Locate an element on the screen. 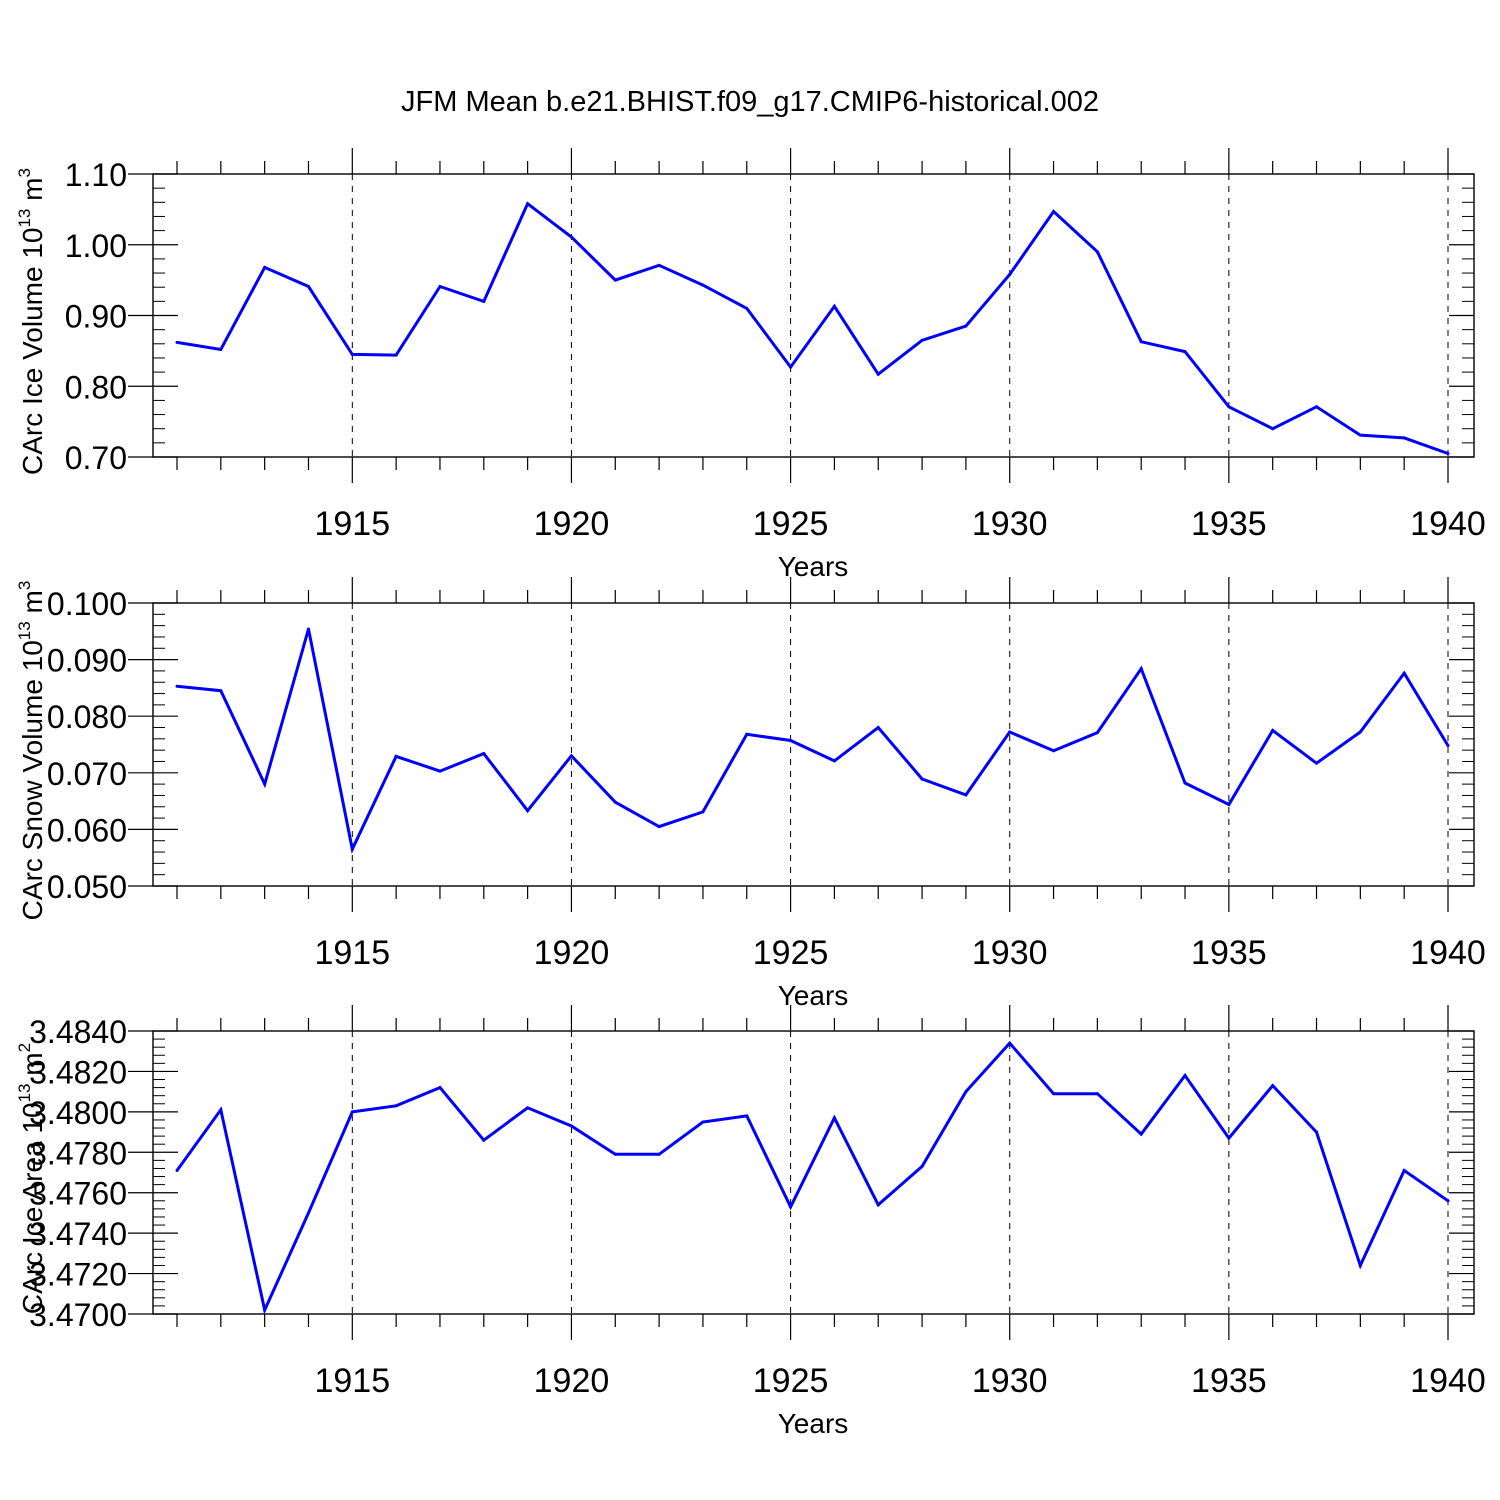 This screenshot has width=1500, height=1500. y-tick-label: 3.4820 is located at coordinates (78, 1072).